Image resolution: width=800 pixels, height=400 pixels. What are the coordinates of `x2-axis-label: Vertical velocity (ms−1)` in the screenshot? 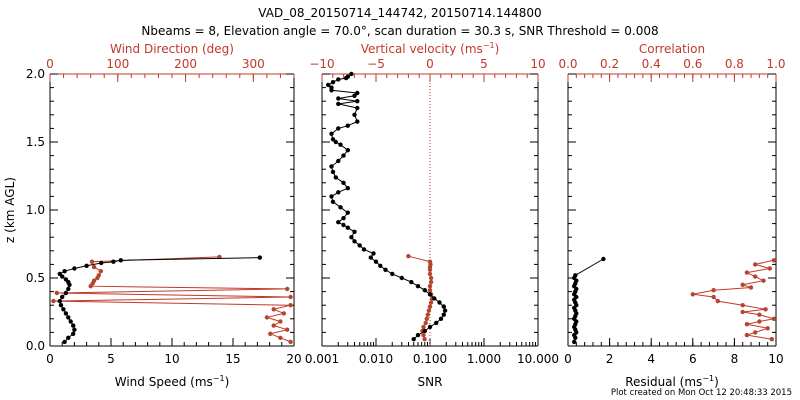 It's located at (430, 48).